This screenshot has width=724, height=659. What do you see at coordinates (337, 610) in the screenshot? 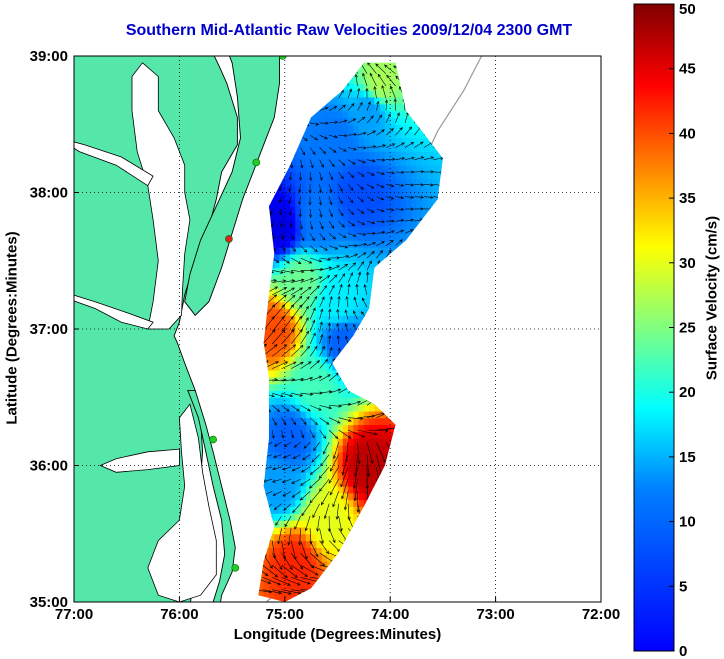
I see `x-axis-ticks: 77:00 76:00 75:00 74:00 73:00 72:00` at bounding box center [337, 610].